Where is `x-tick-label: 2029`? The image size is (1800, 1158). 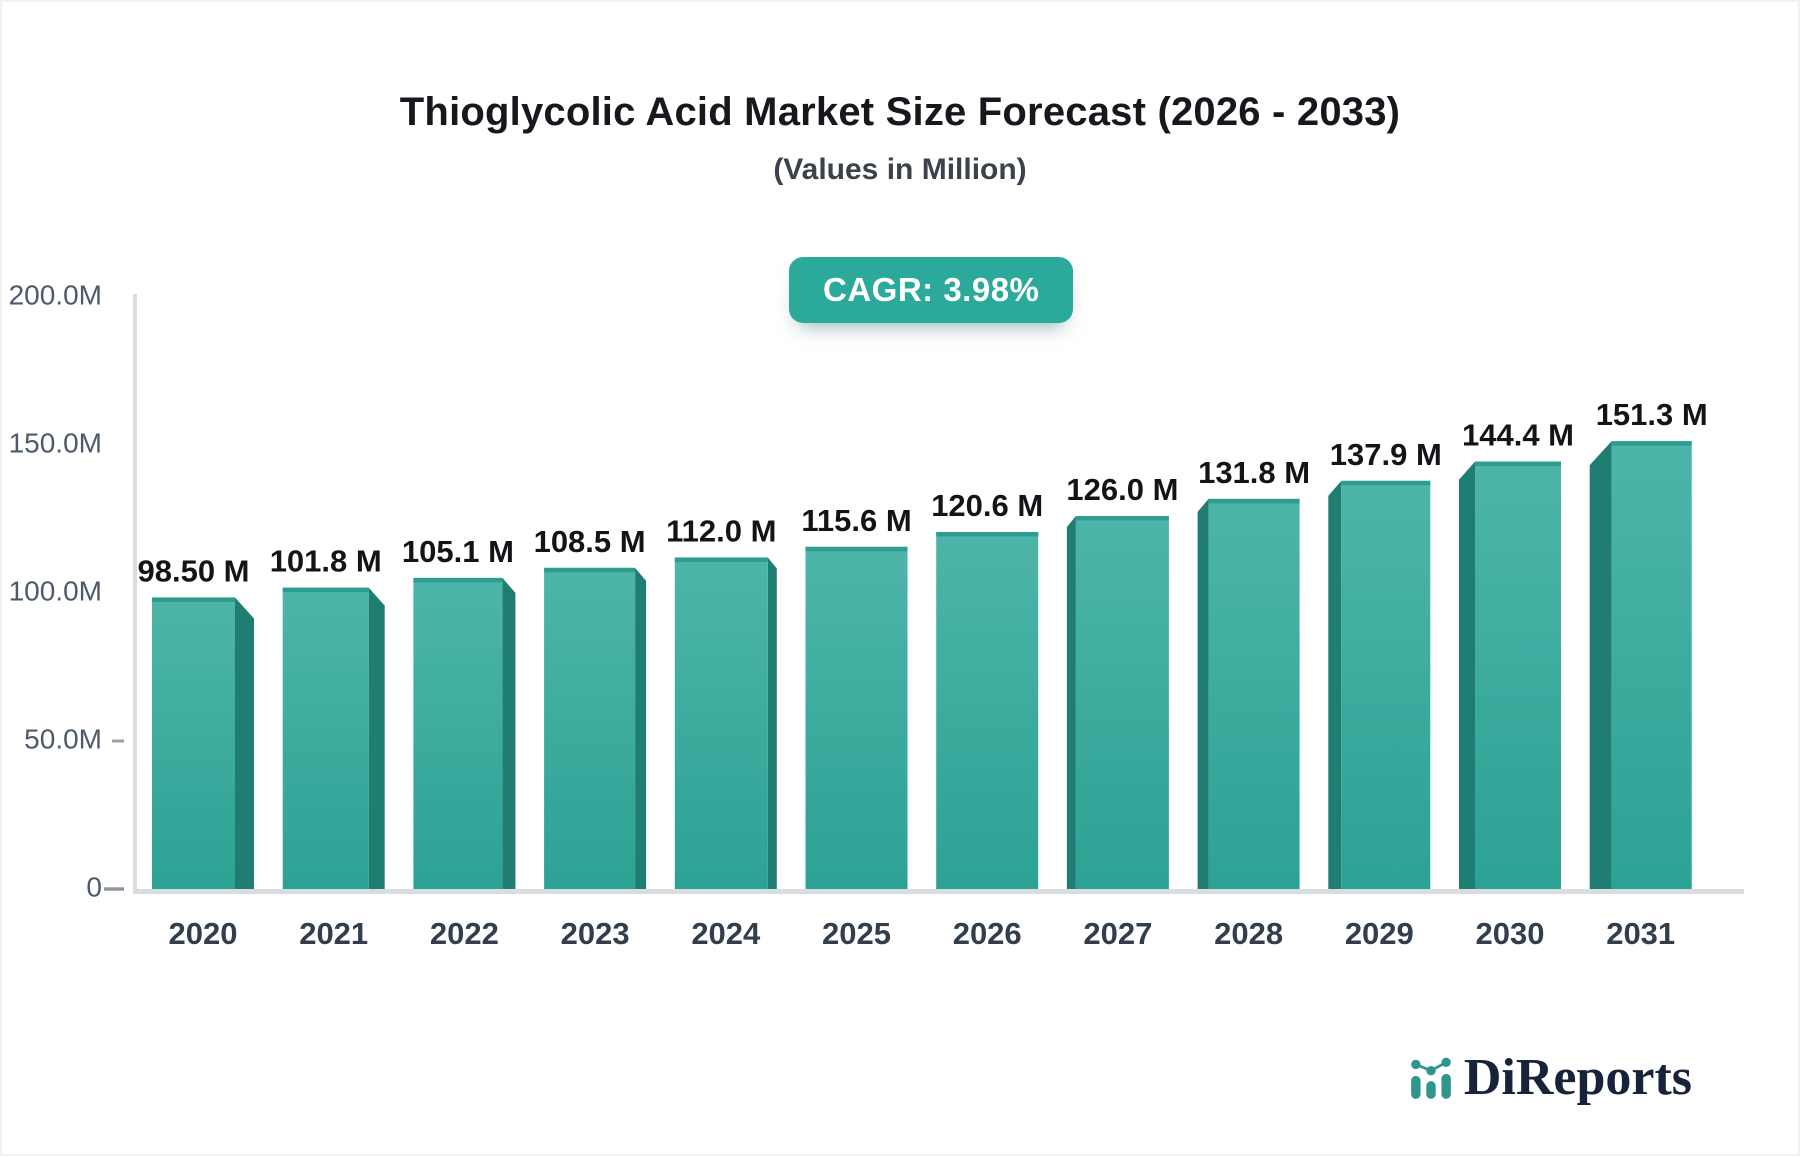
x-tick-label: 2029 is located at coordinates (1379, 933).